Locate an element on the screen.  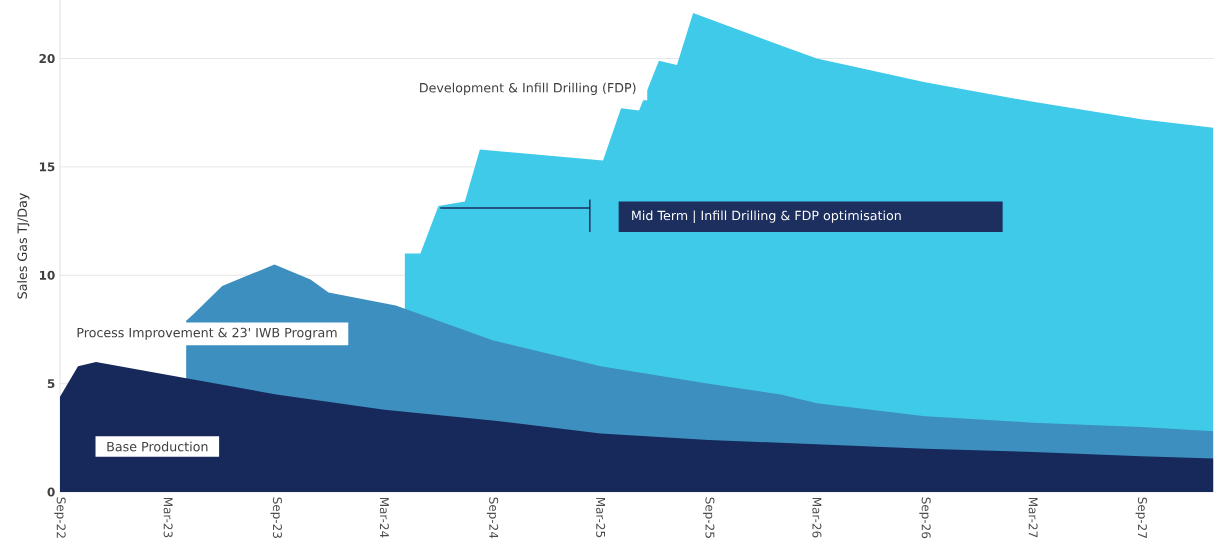
y-axis-title: Sales Gas TJ/Day is located at coordinates (23, 246).